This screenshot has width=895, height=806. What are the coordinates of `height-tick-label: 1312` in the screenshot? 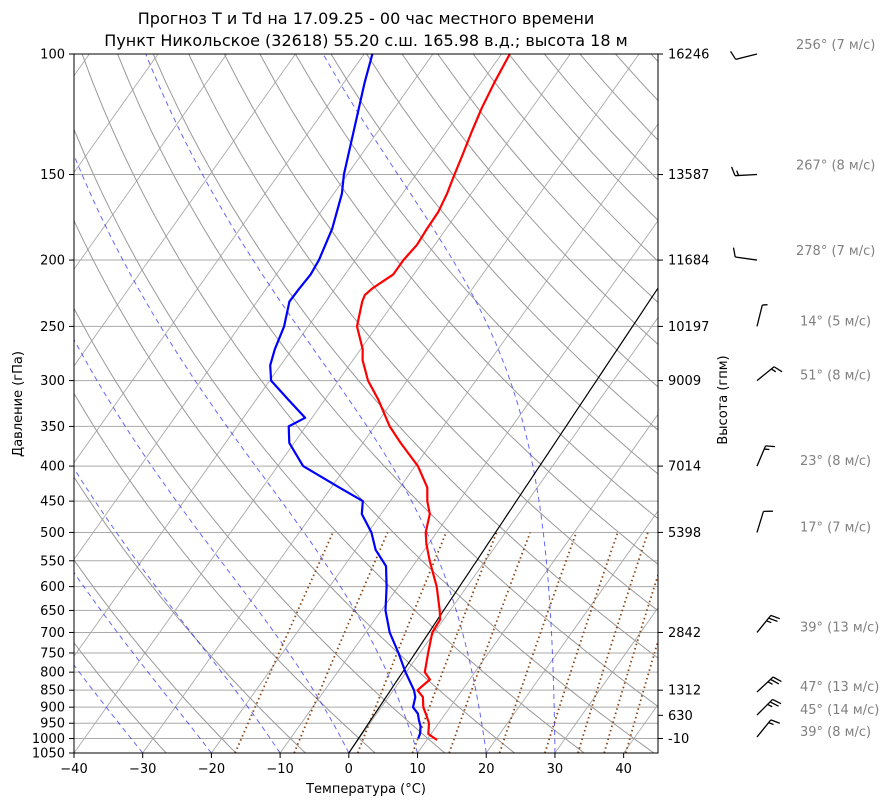 It's located at (684, 691).